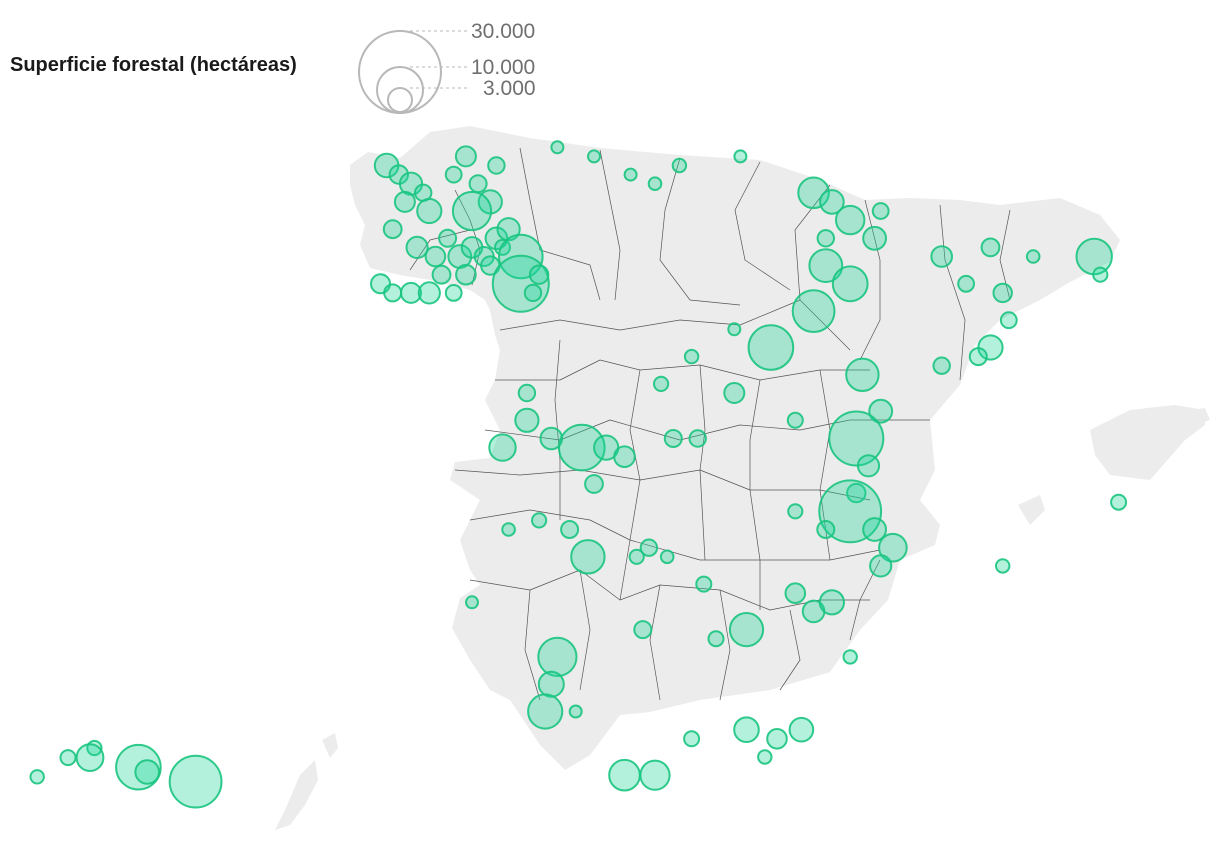 The height and width of the screenshot is (862, 1220). Describe the element at coordinates (296, 795) in the screenshot. I see `fuerteventura-shape` at that location.